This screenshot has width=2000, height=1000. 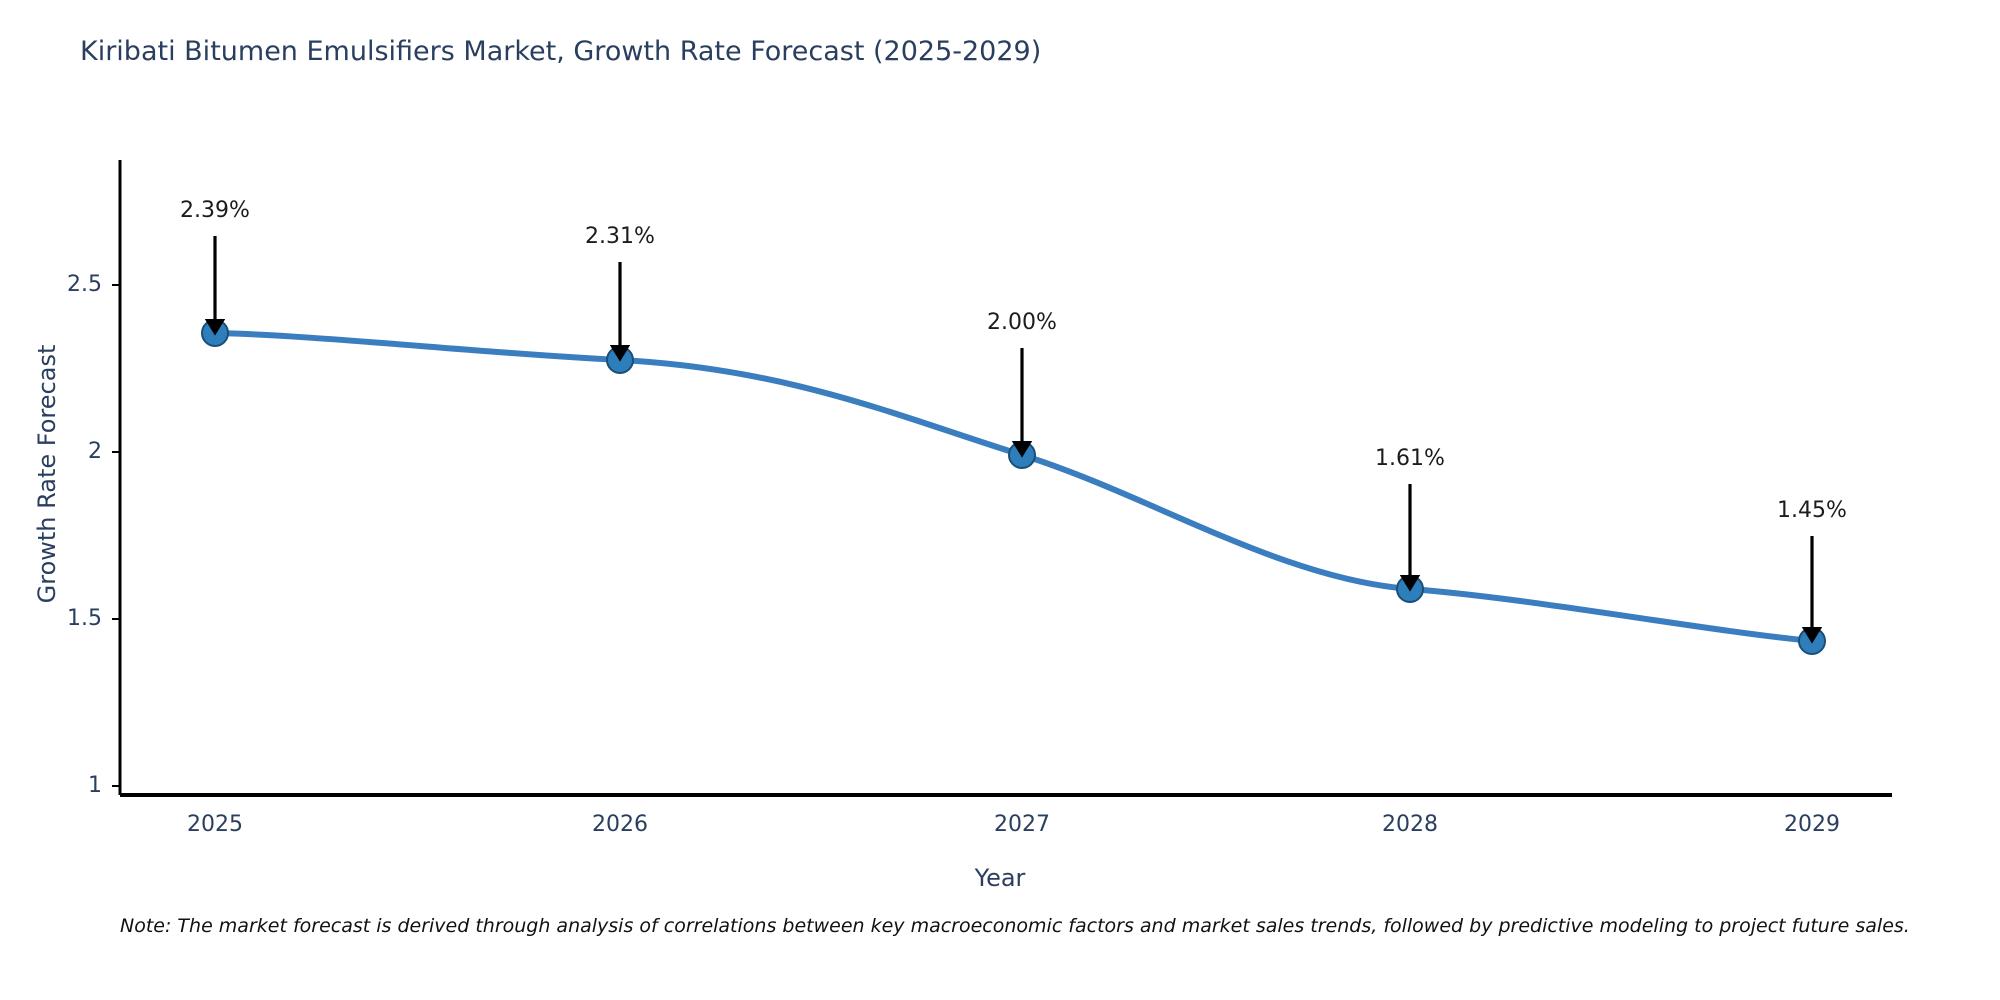 I want to click on y-tick-label: 1, so click(x=95, y=785).